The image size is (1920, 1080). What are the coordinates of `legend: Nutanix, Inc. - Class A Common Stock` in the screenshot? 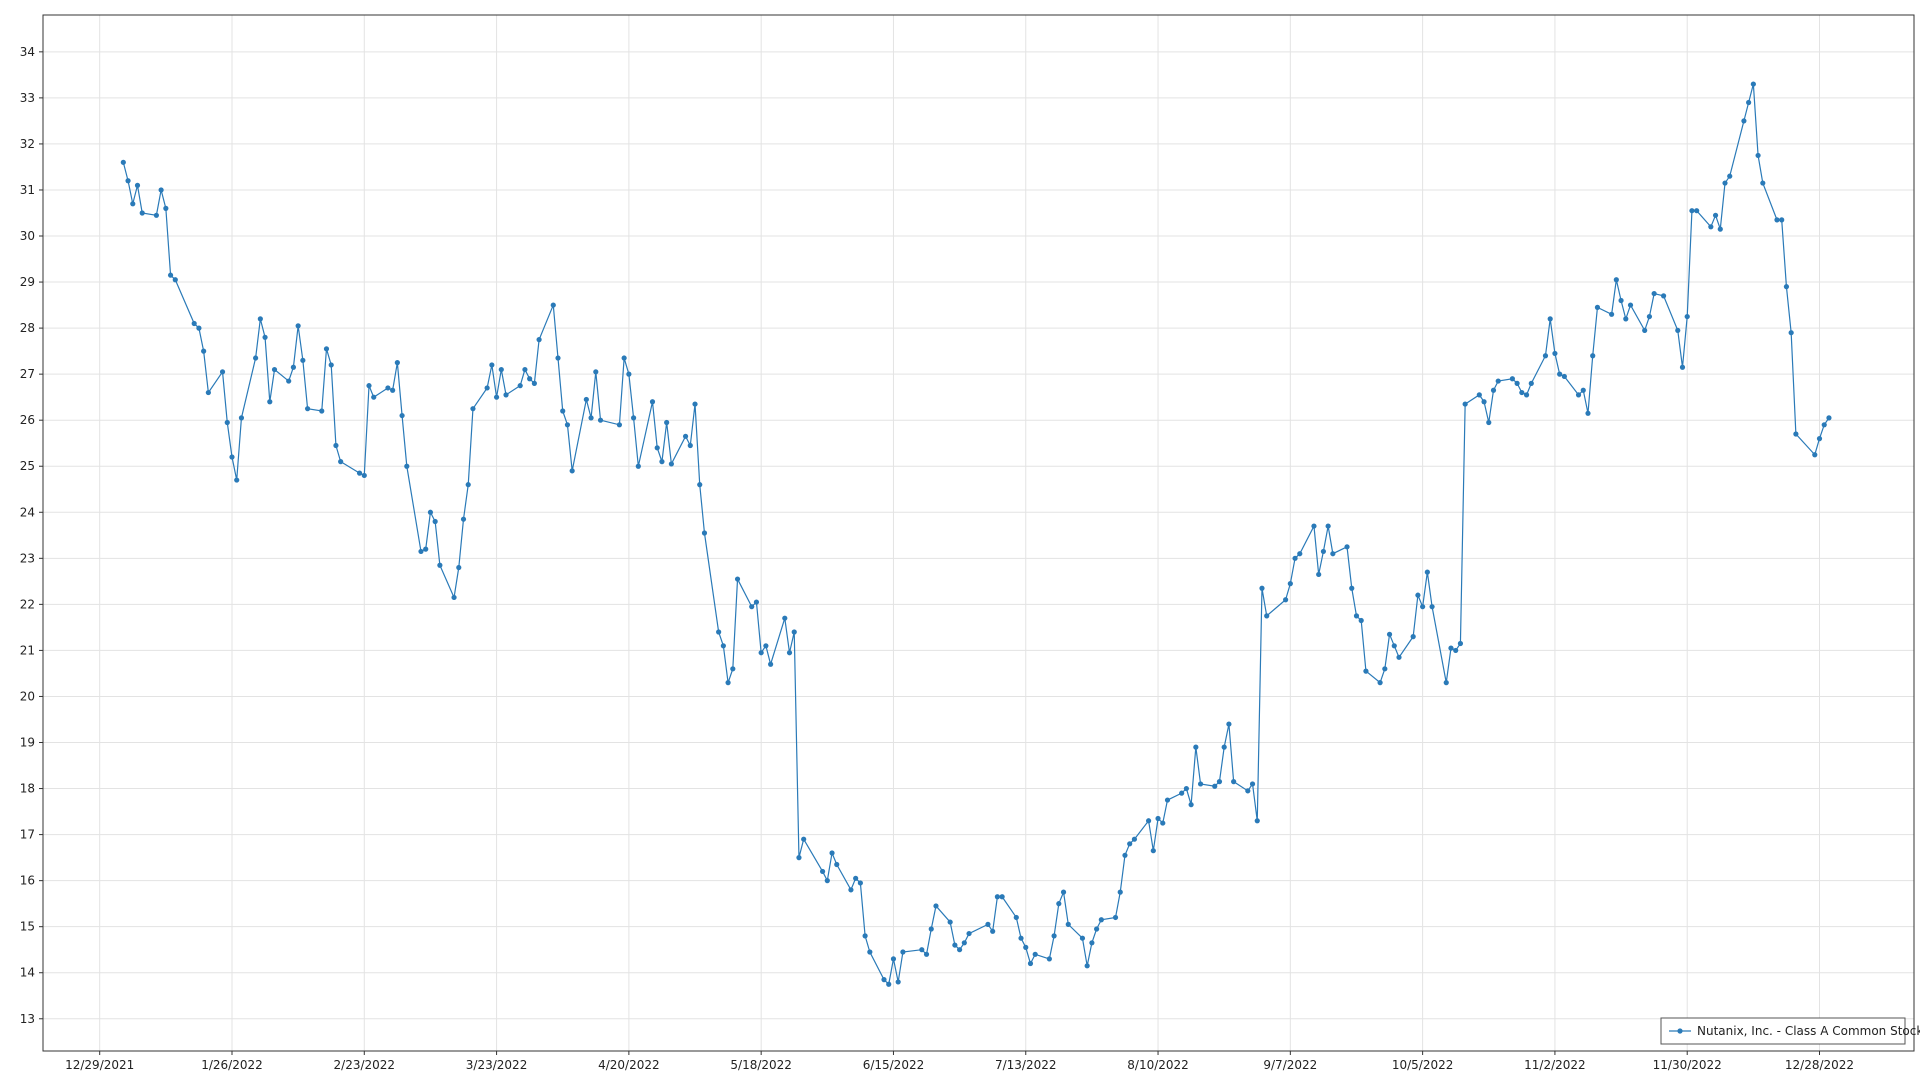 It's located at (1790, 1031).